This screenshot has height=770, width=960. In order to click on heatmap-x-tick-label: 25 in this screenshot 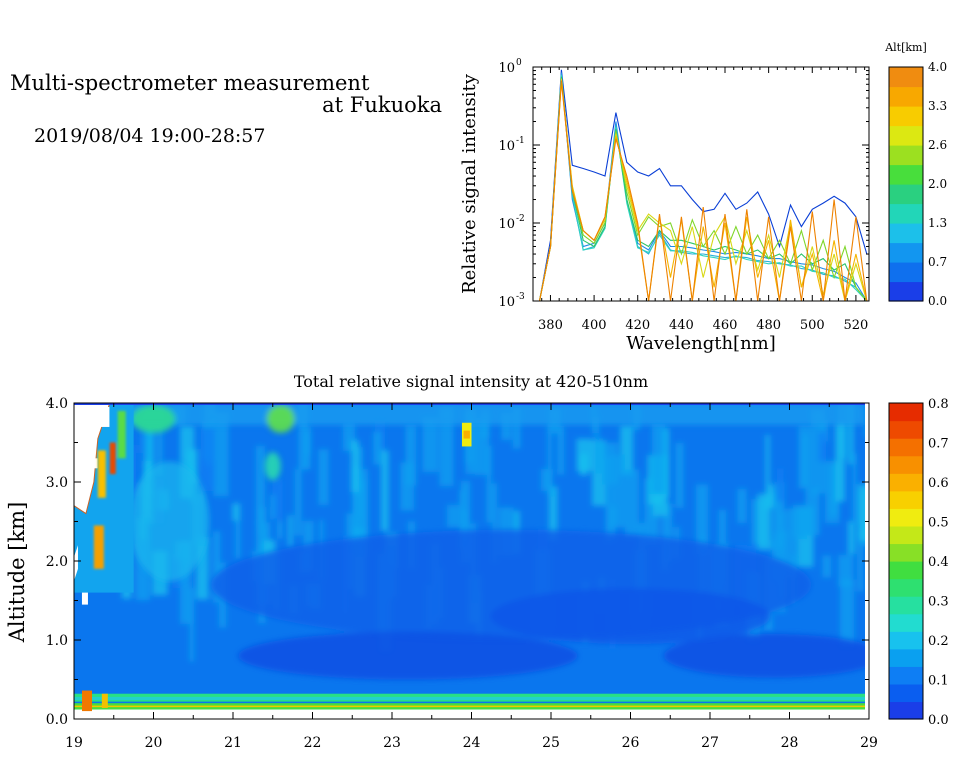, I will do `click(551, 743)`.